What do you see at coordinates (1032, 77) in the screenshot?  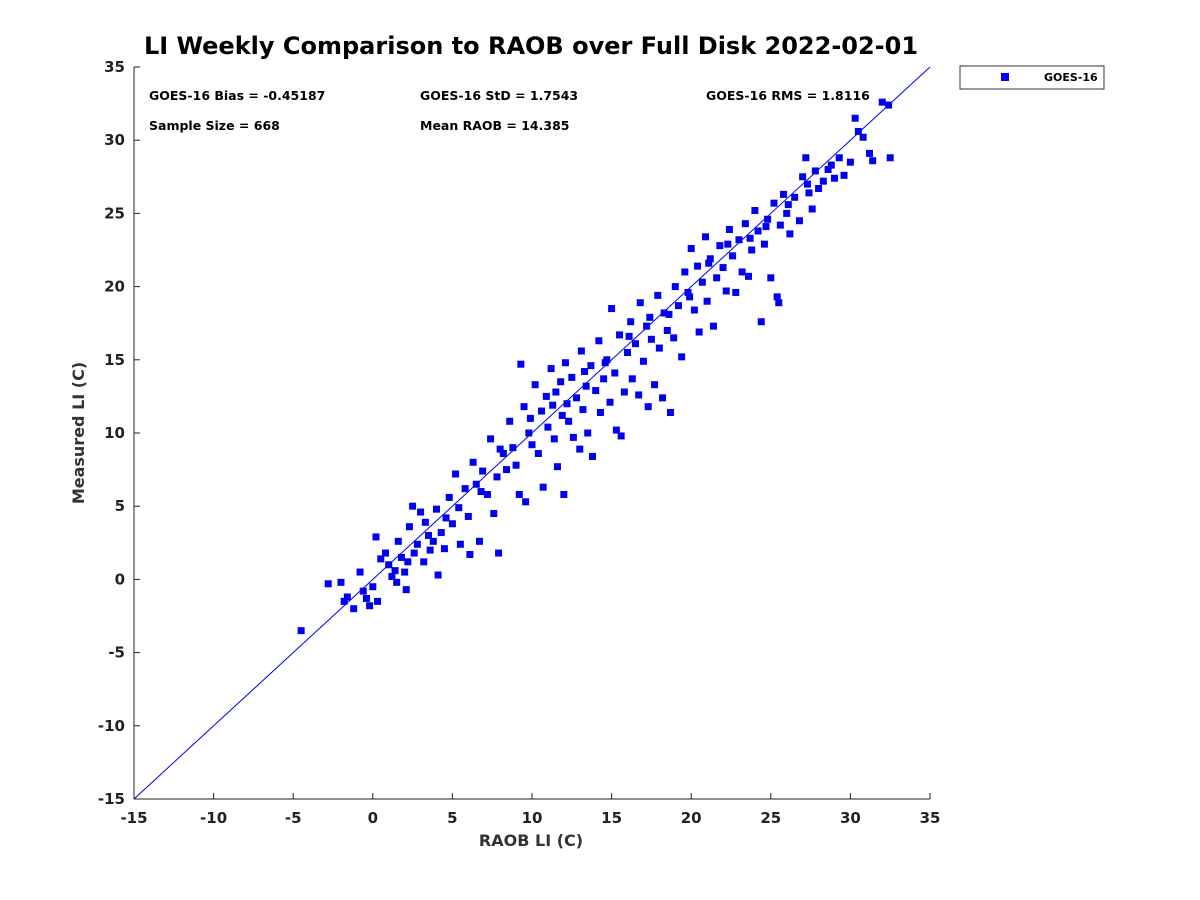 I see `legend-box` at bounding box center [1032, 77].